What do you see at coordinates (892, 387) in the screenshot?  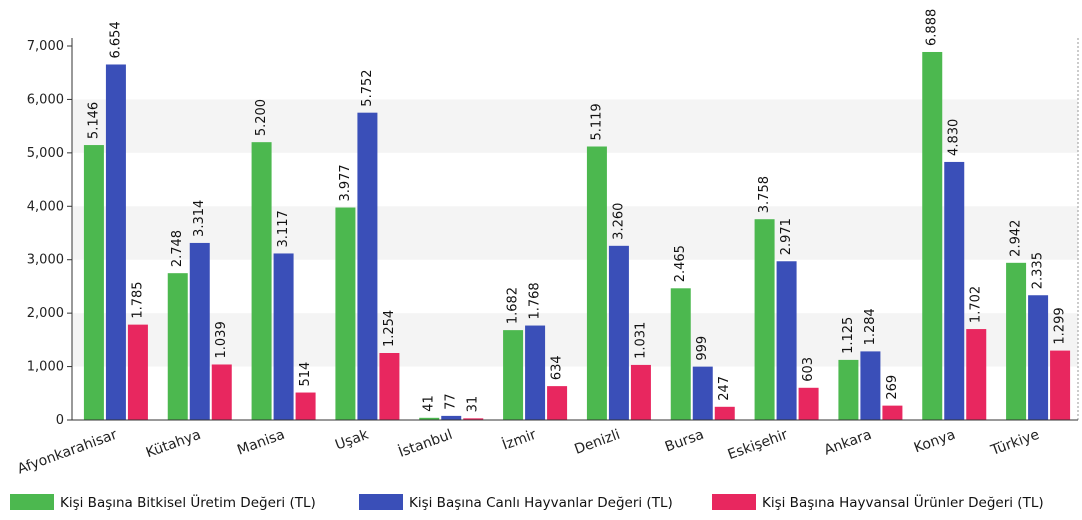 I see `data-label: 269` at bounding box center [892, 387].